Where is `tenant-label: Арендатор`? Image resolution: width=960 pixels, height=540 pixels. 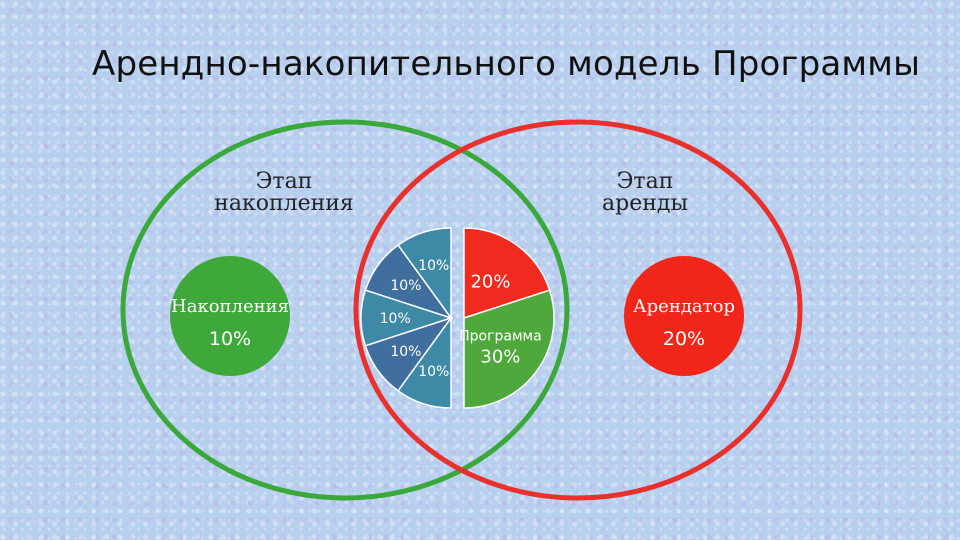
tenant-label: Арендатор is located at coordinates (684, 306).